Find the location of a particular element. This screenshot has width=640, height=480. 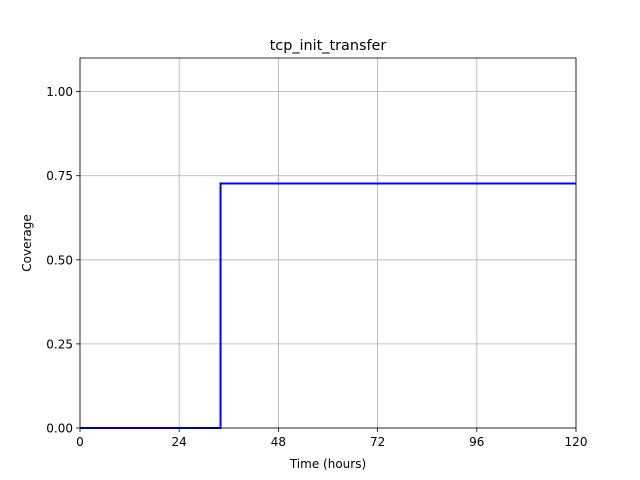

y-tick-label: 0.00 is located at coordinates (59, 429).